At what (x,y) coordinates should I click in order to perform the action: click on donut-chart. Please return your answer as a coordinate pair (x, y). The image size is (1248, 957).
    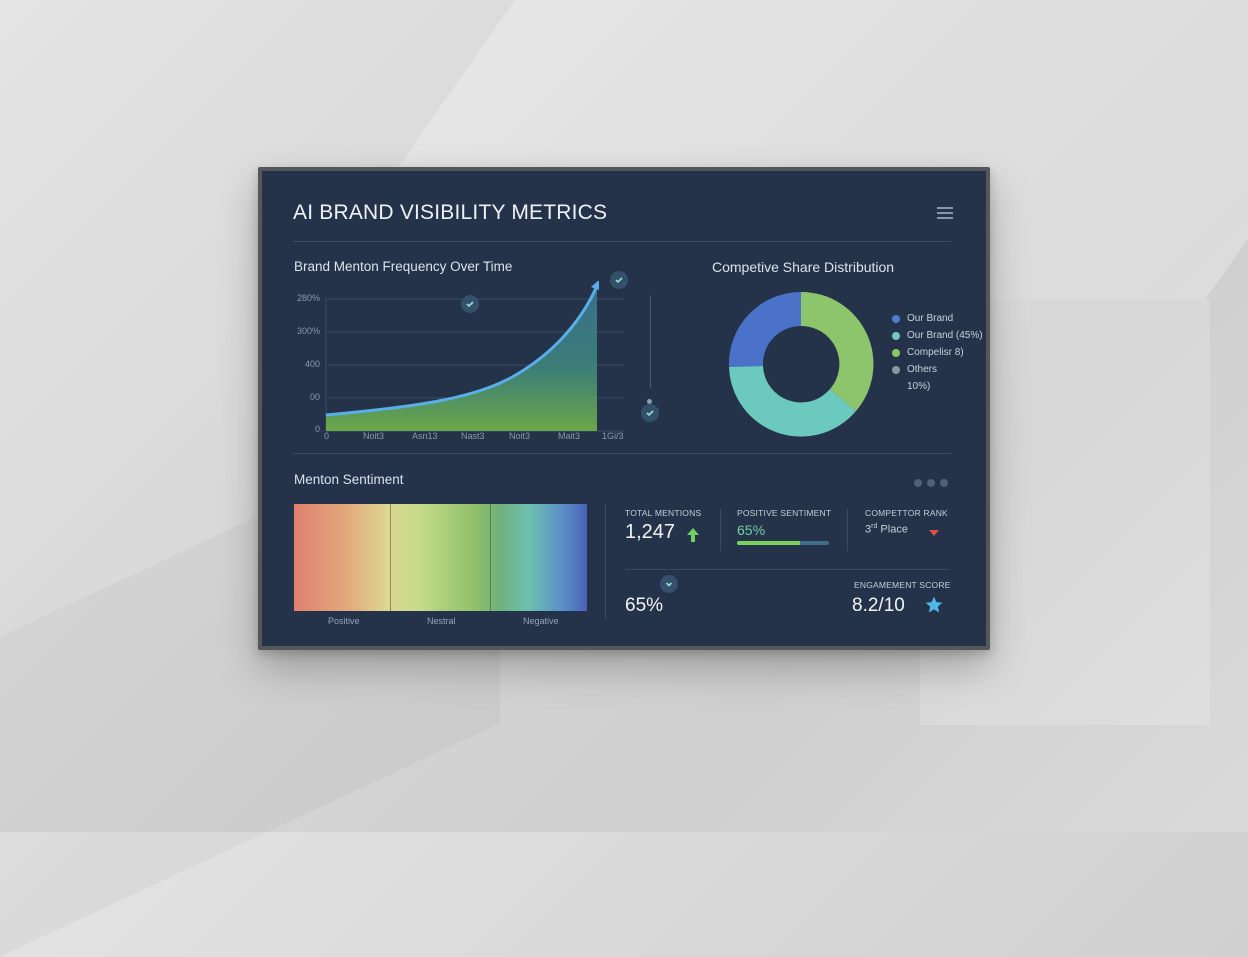
    Looking at the image, I should click on (801, 364).